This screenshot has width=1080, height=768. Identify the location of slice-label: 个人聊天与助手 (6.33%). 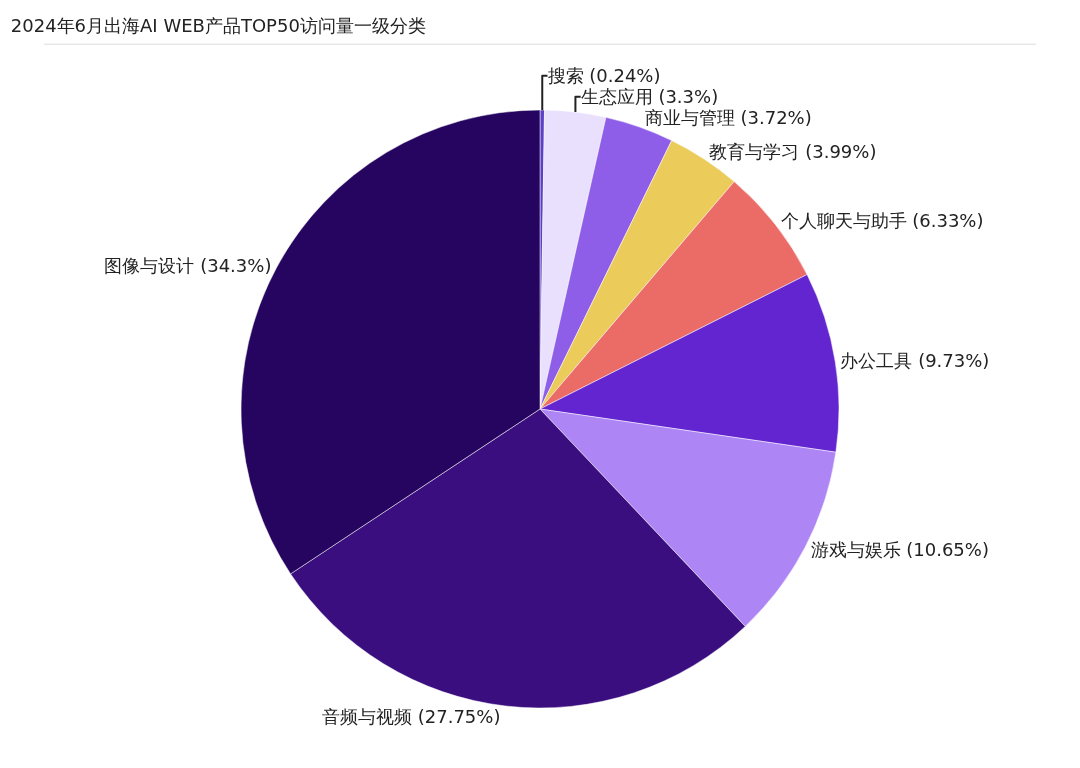
(882, 220).